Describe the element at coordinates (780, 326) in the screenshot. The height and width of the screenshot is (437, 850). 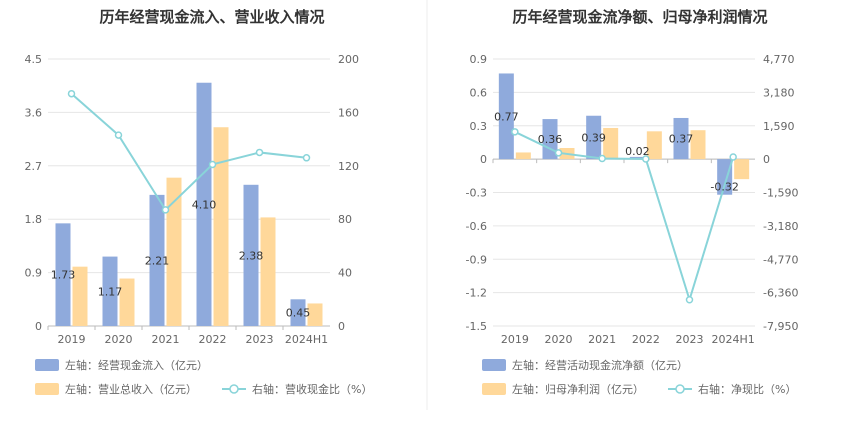
I see `chart2-right-tick: -7,950` at that location.